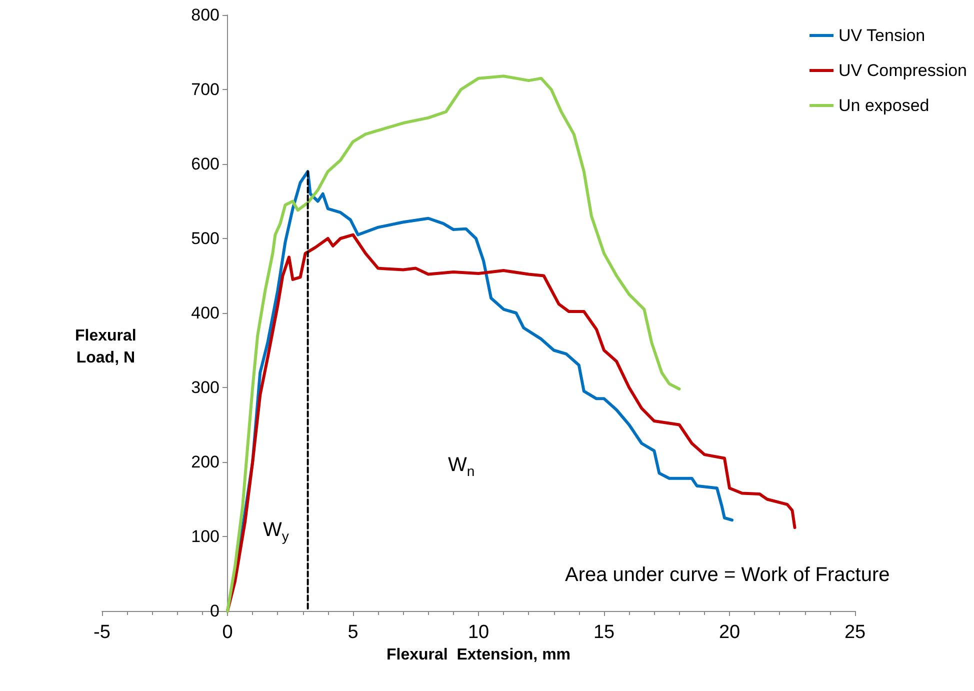 This screenshot has width=974, height=691. I want to click on y-axis-title: Flexural Load, N, so click(105, 347).